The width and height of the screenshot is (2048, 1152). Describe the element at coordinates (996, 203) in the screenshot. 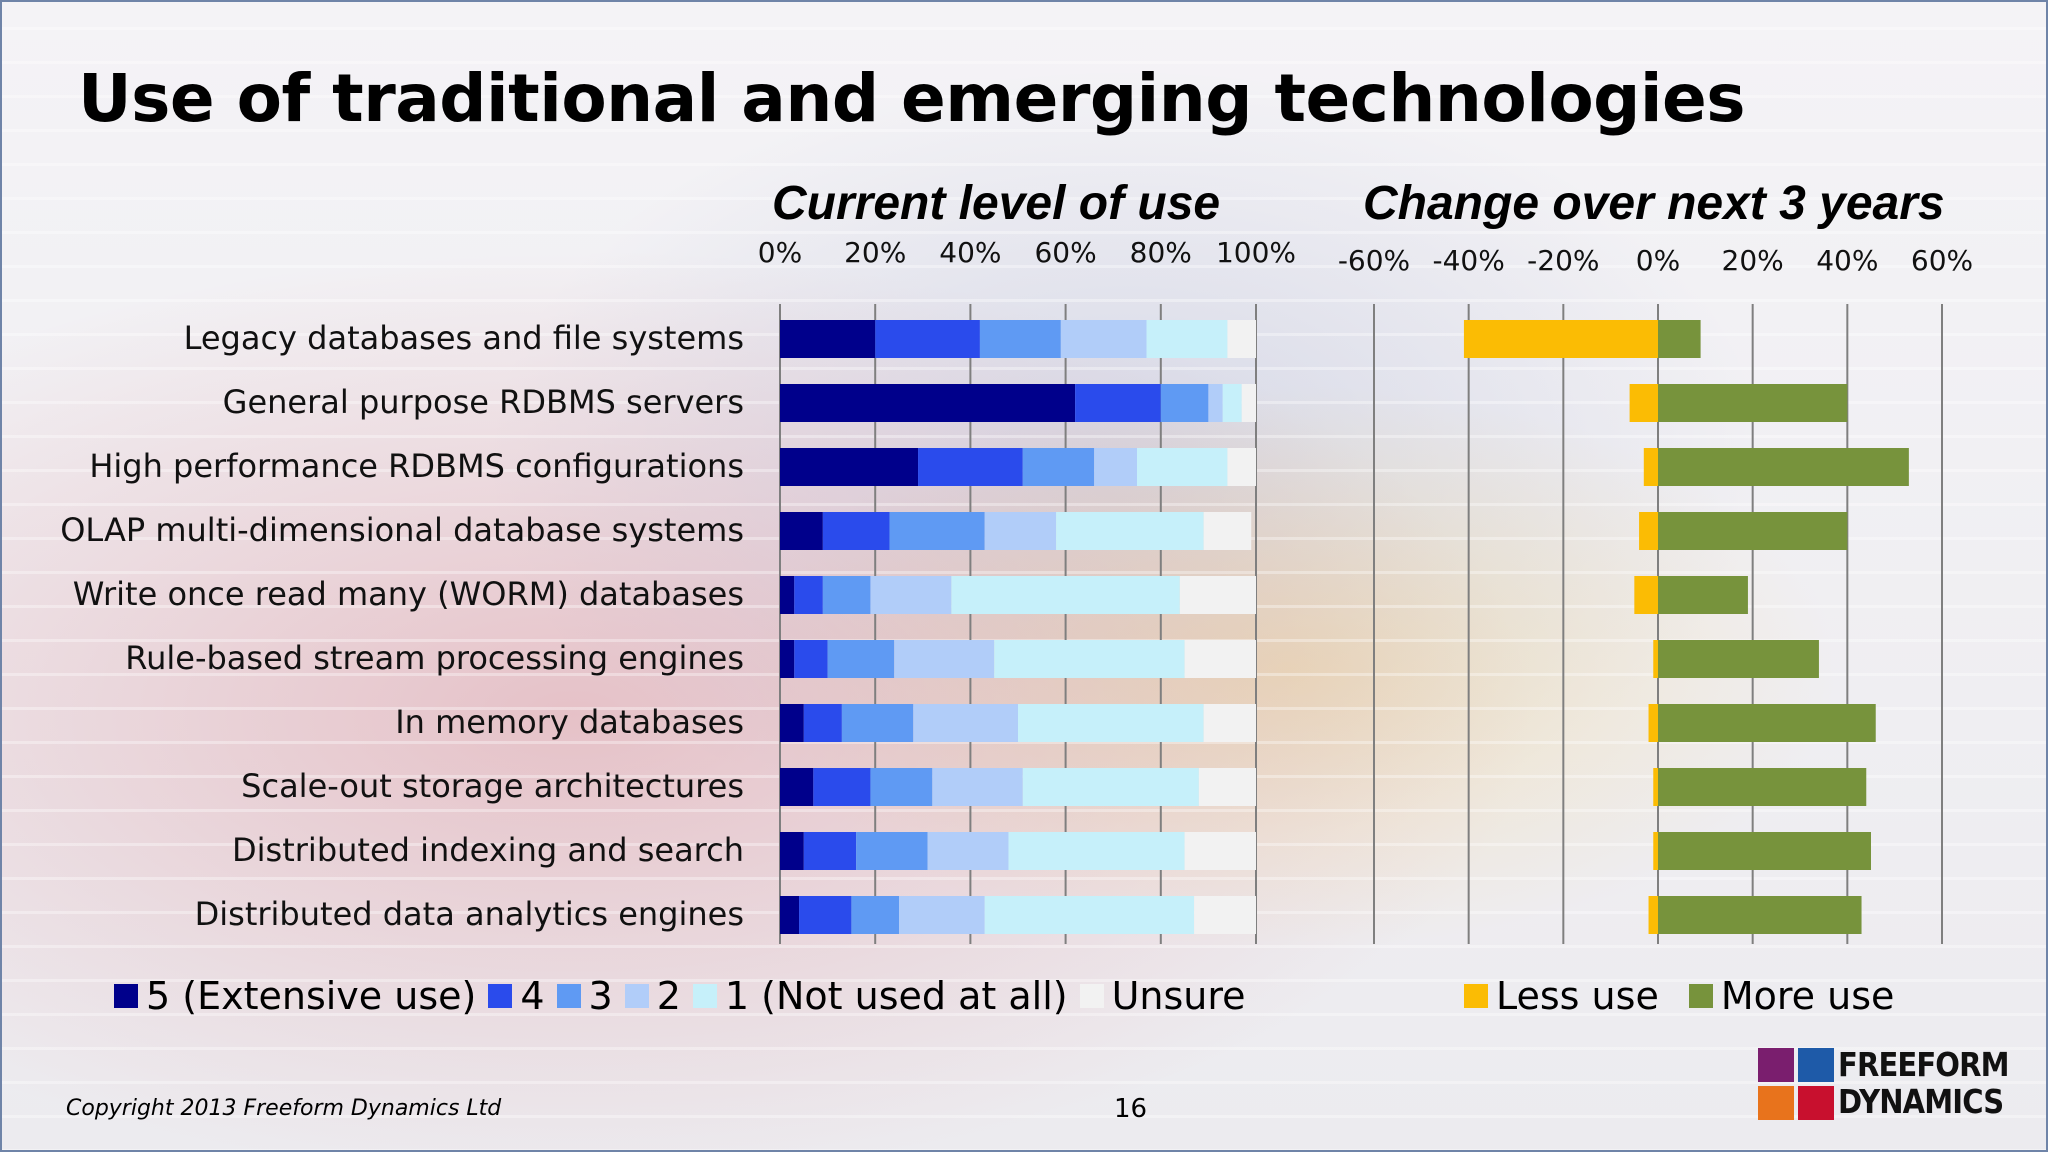

I see `chart-title-current-use: Current level of use` at that location.